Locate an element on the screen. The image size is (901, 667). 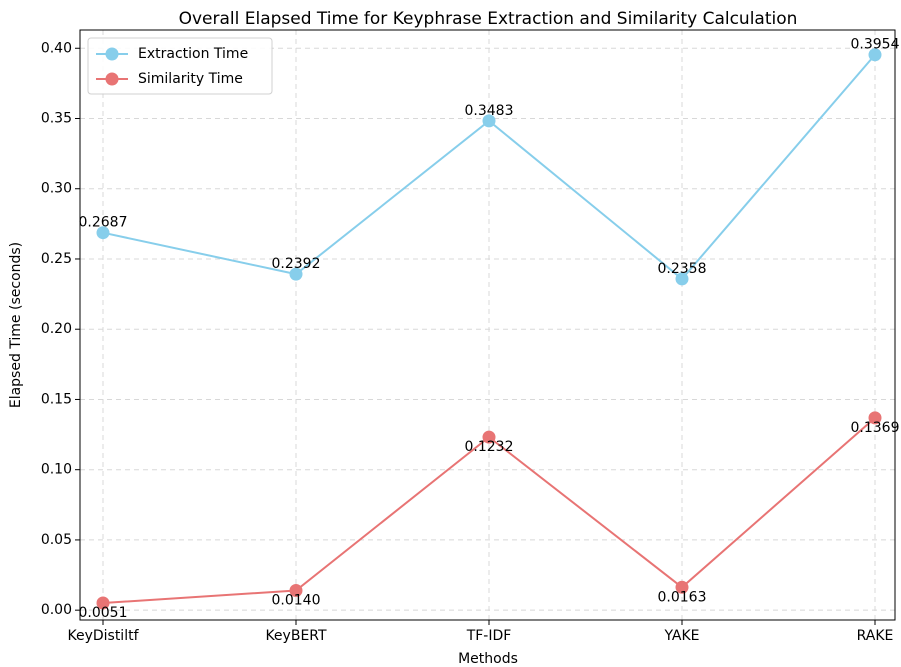
x-tick-label: KeyDistiltf is located at coordinates (103, 636).